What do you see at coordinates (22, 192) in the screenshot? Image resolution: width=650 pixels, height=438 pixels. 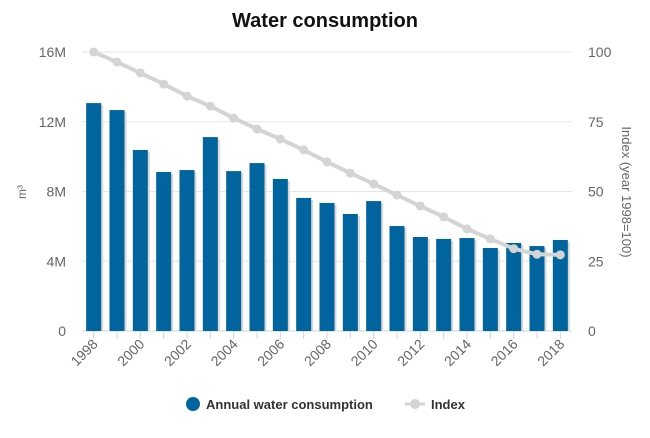 I see `y-left-axis-label: m³` at bounding box center [22, 192].